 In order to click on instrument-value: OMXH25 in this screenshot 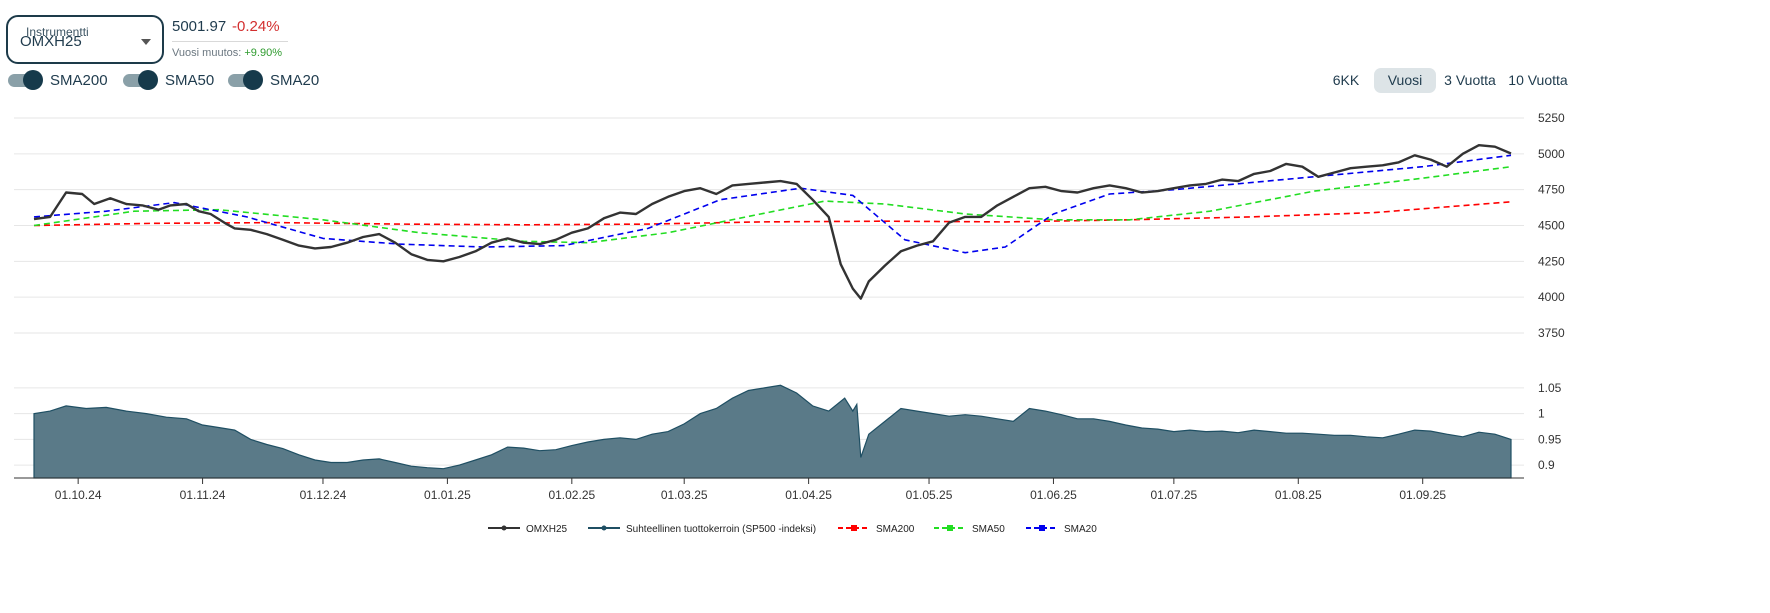, I will do `click(51, 41)`.